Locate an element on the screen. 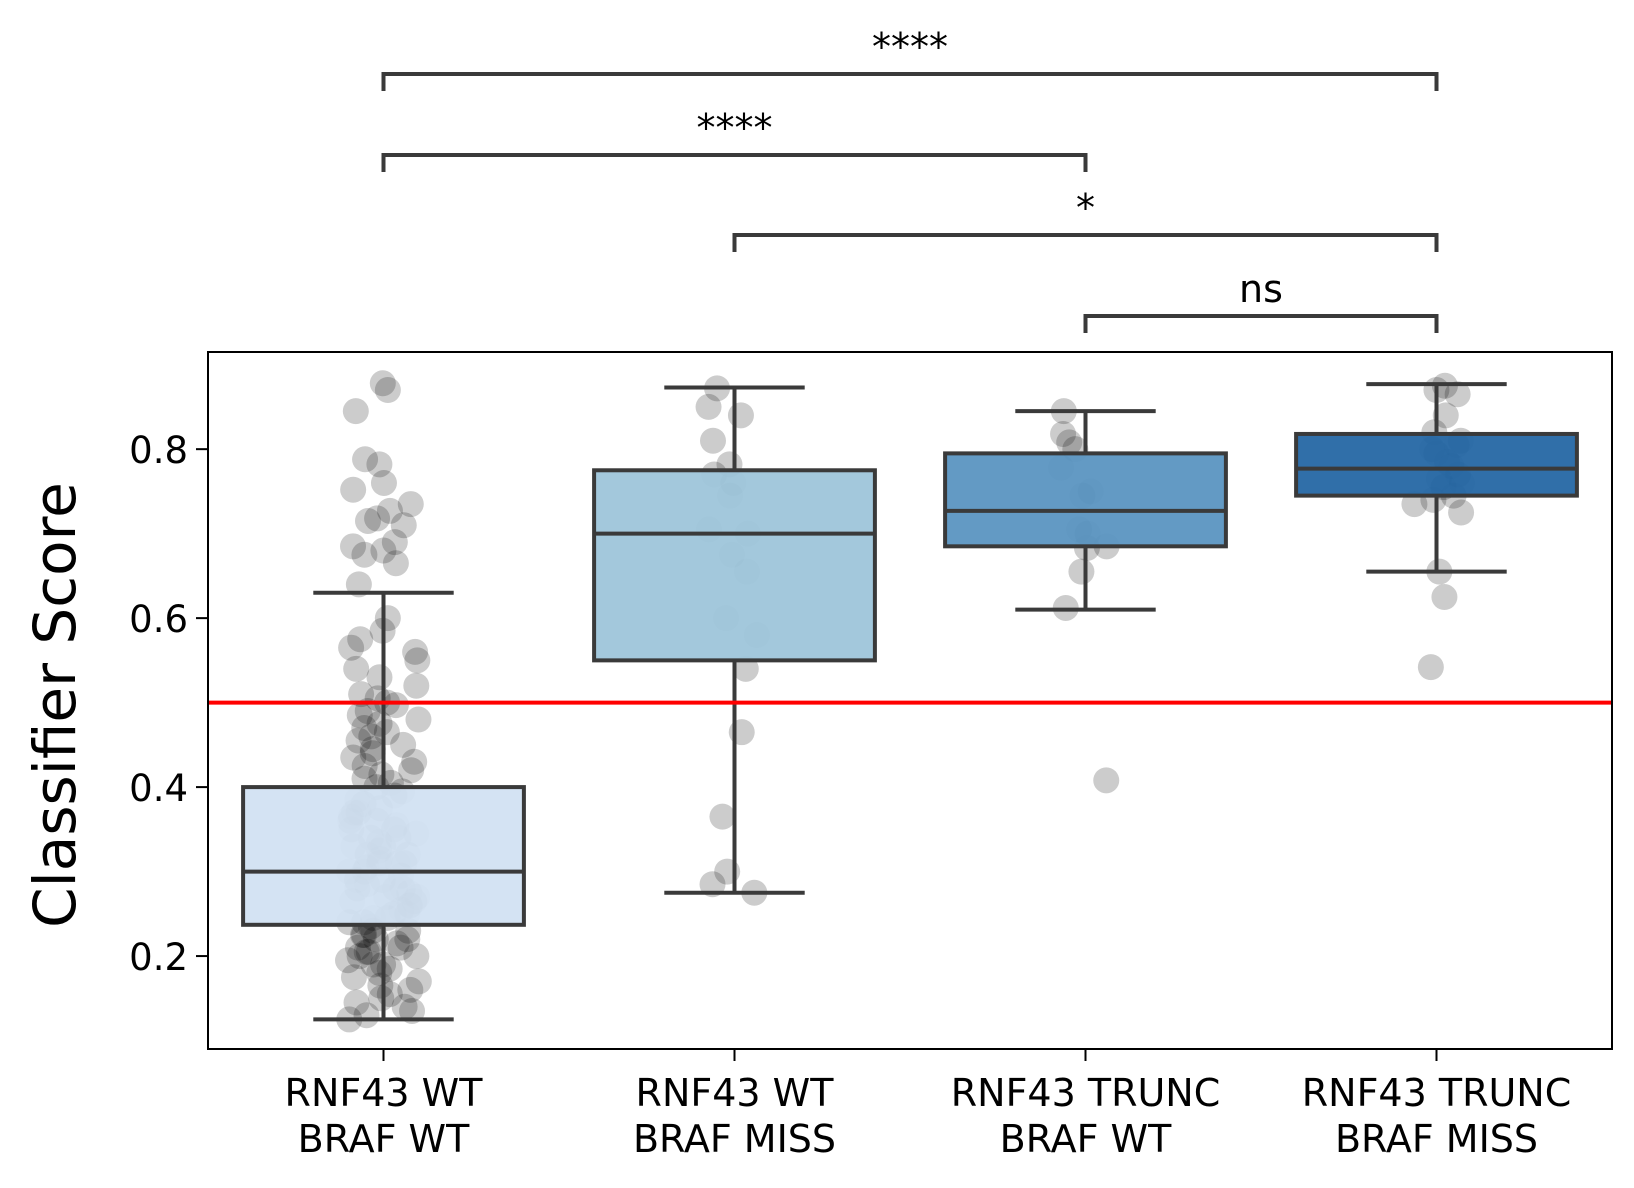 The image size is (1634, 1188). y-tick-label: 0.2 is located at coordinates (158, 957).